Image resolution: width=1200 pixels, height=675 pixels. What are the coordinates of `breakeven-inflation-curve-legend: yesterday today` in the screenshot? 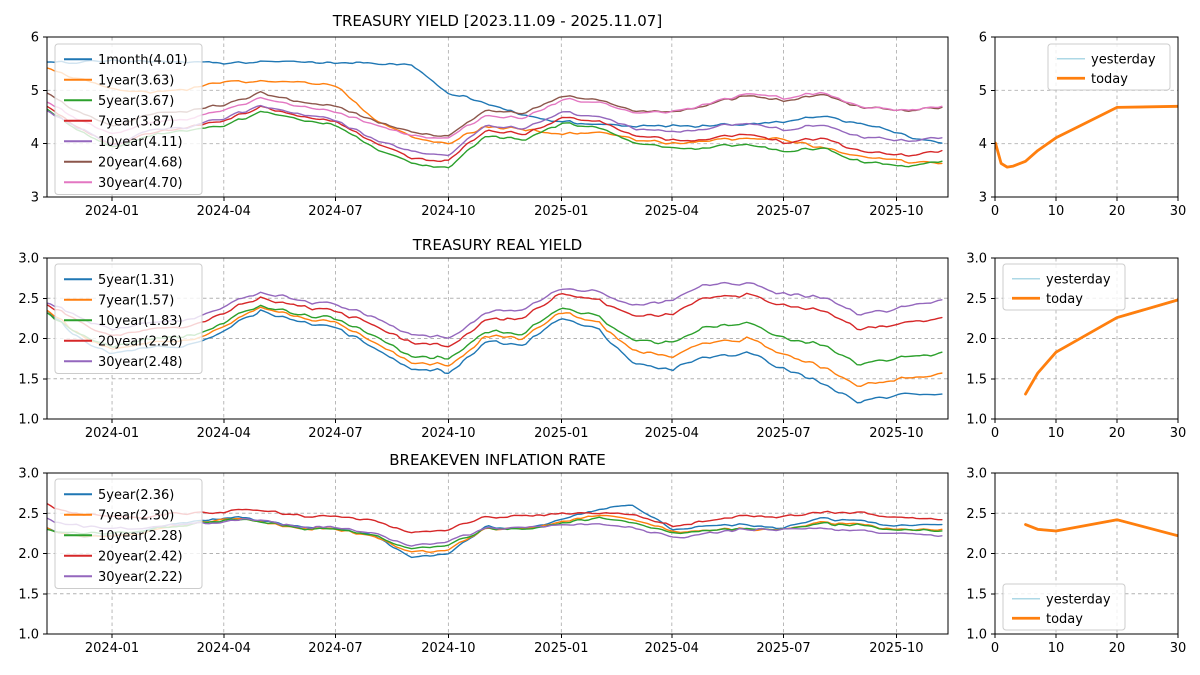 It's located at (1064, 607).